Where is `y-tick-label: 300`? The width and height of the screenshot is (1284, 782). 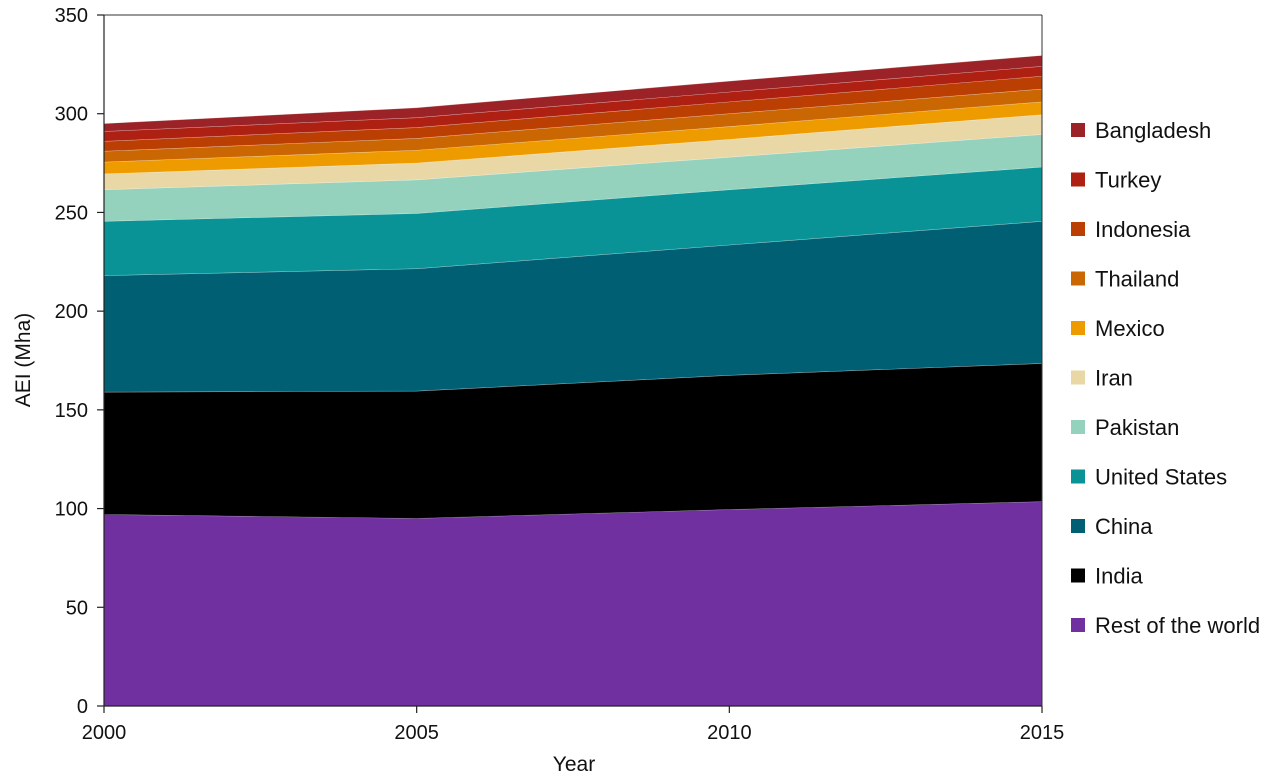
y-tick-label: 300 is located at coordinates (71, 115).